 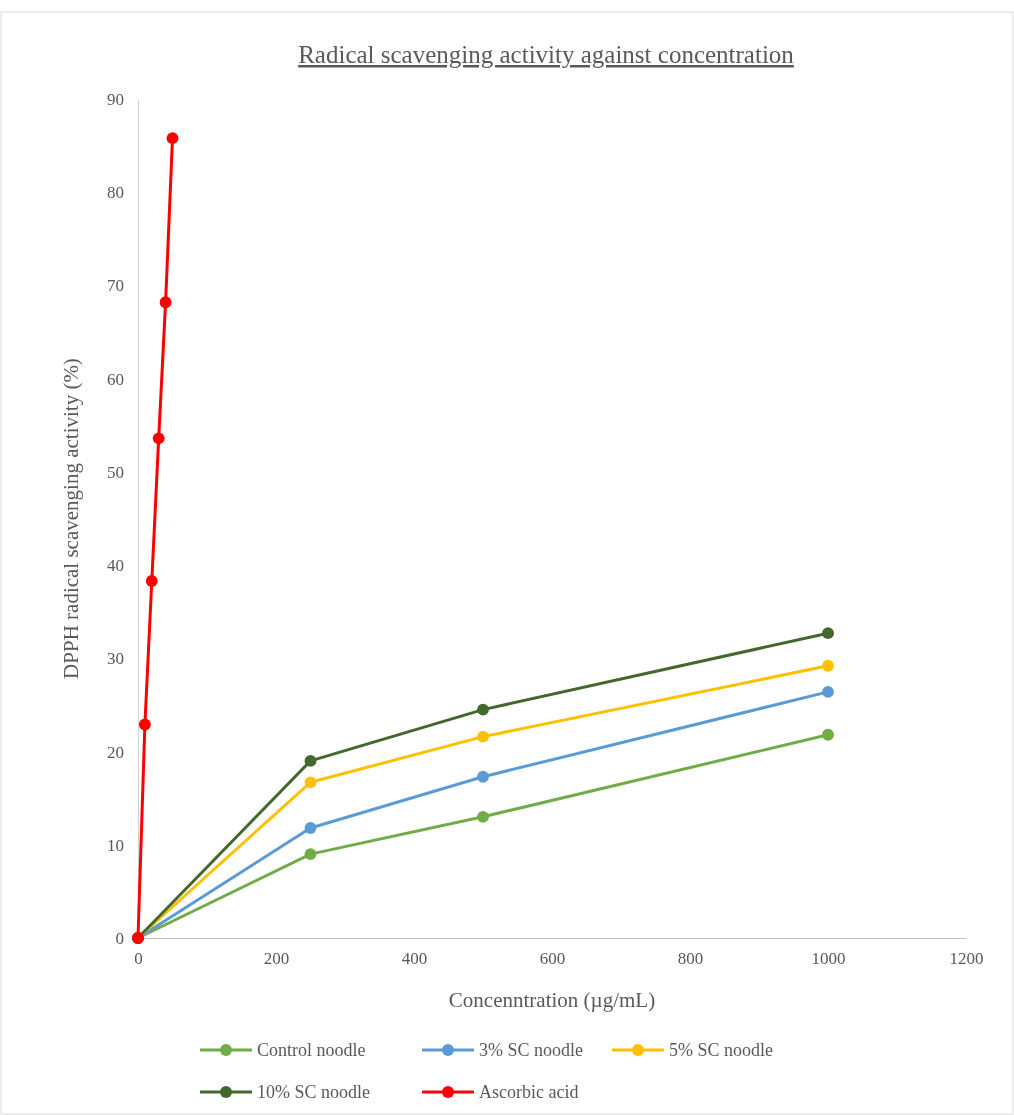 I want to click on y-tick-label: 0, so click(x=119, y=938).